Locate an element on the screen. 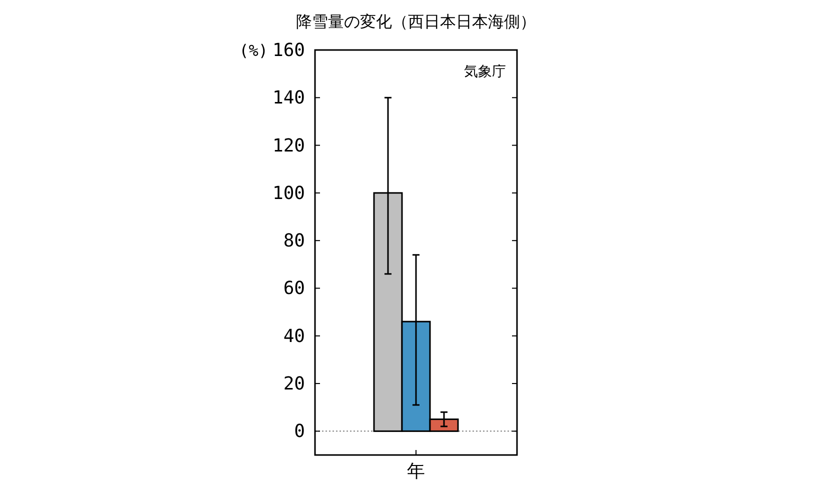 The image size is (833, 498). y-tick-label: 0 is located at coordinates (299, 431).